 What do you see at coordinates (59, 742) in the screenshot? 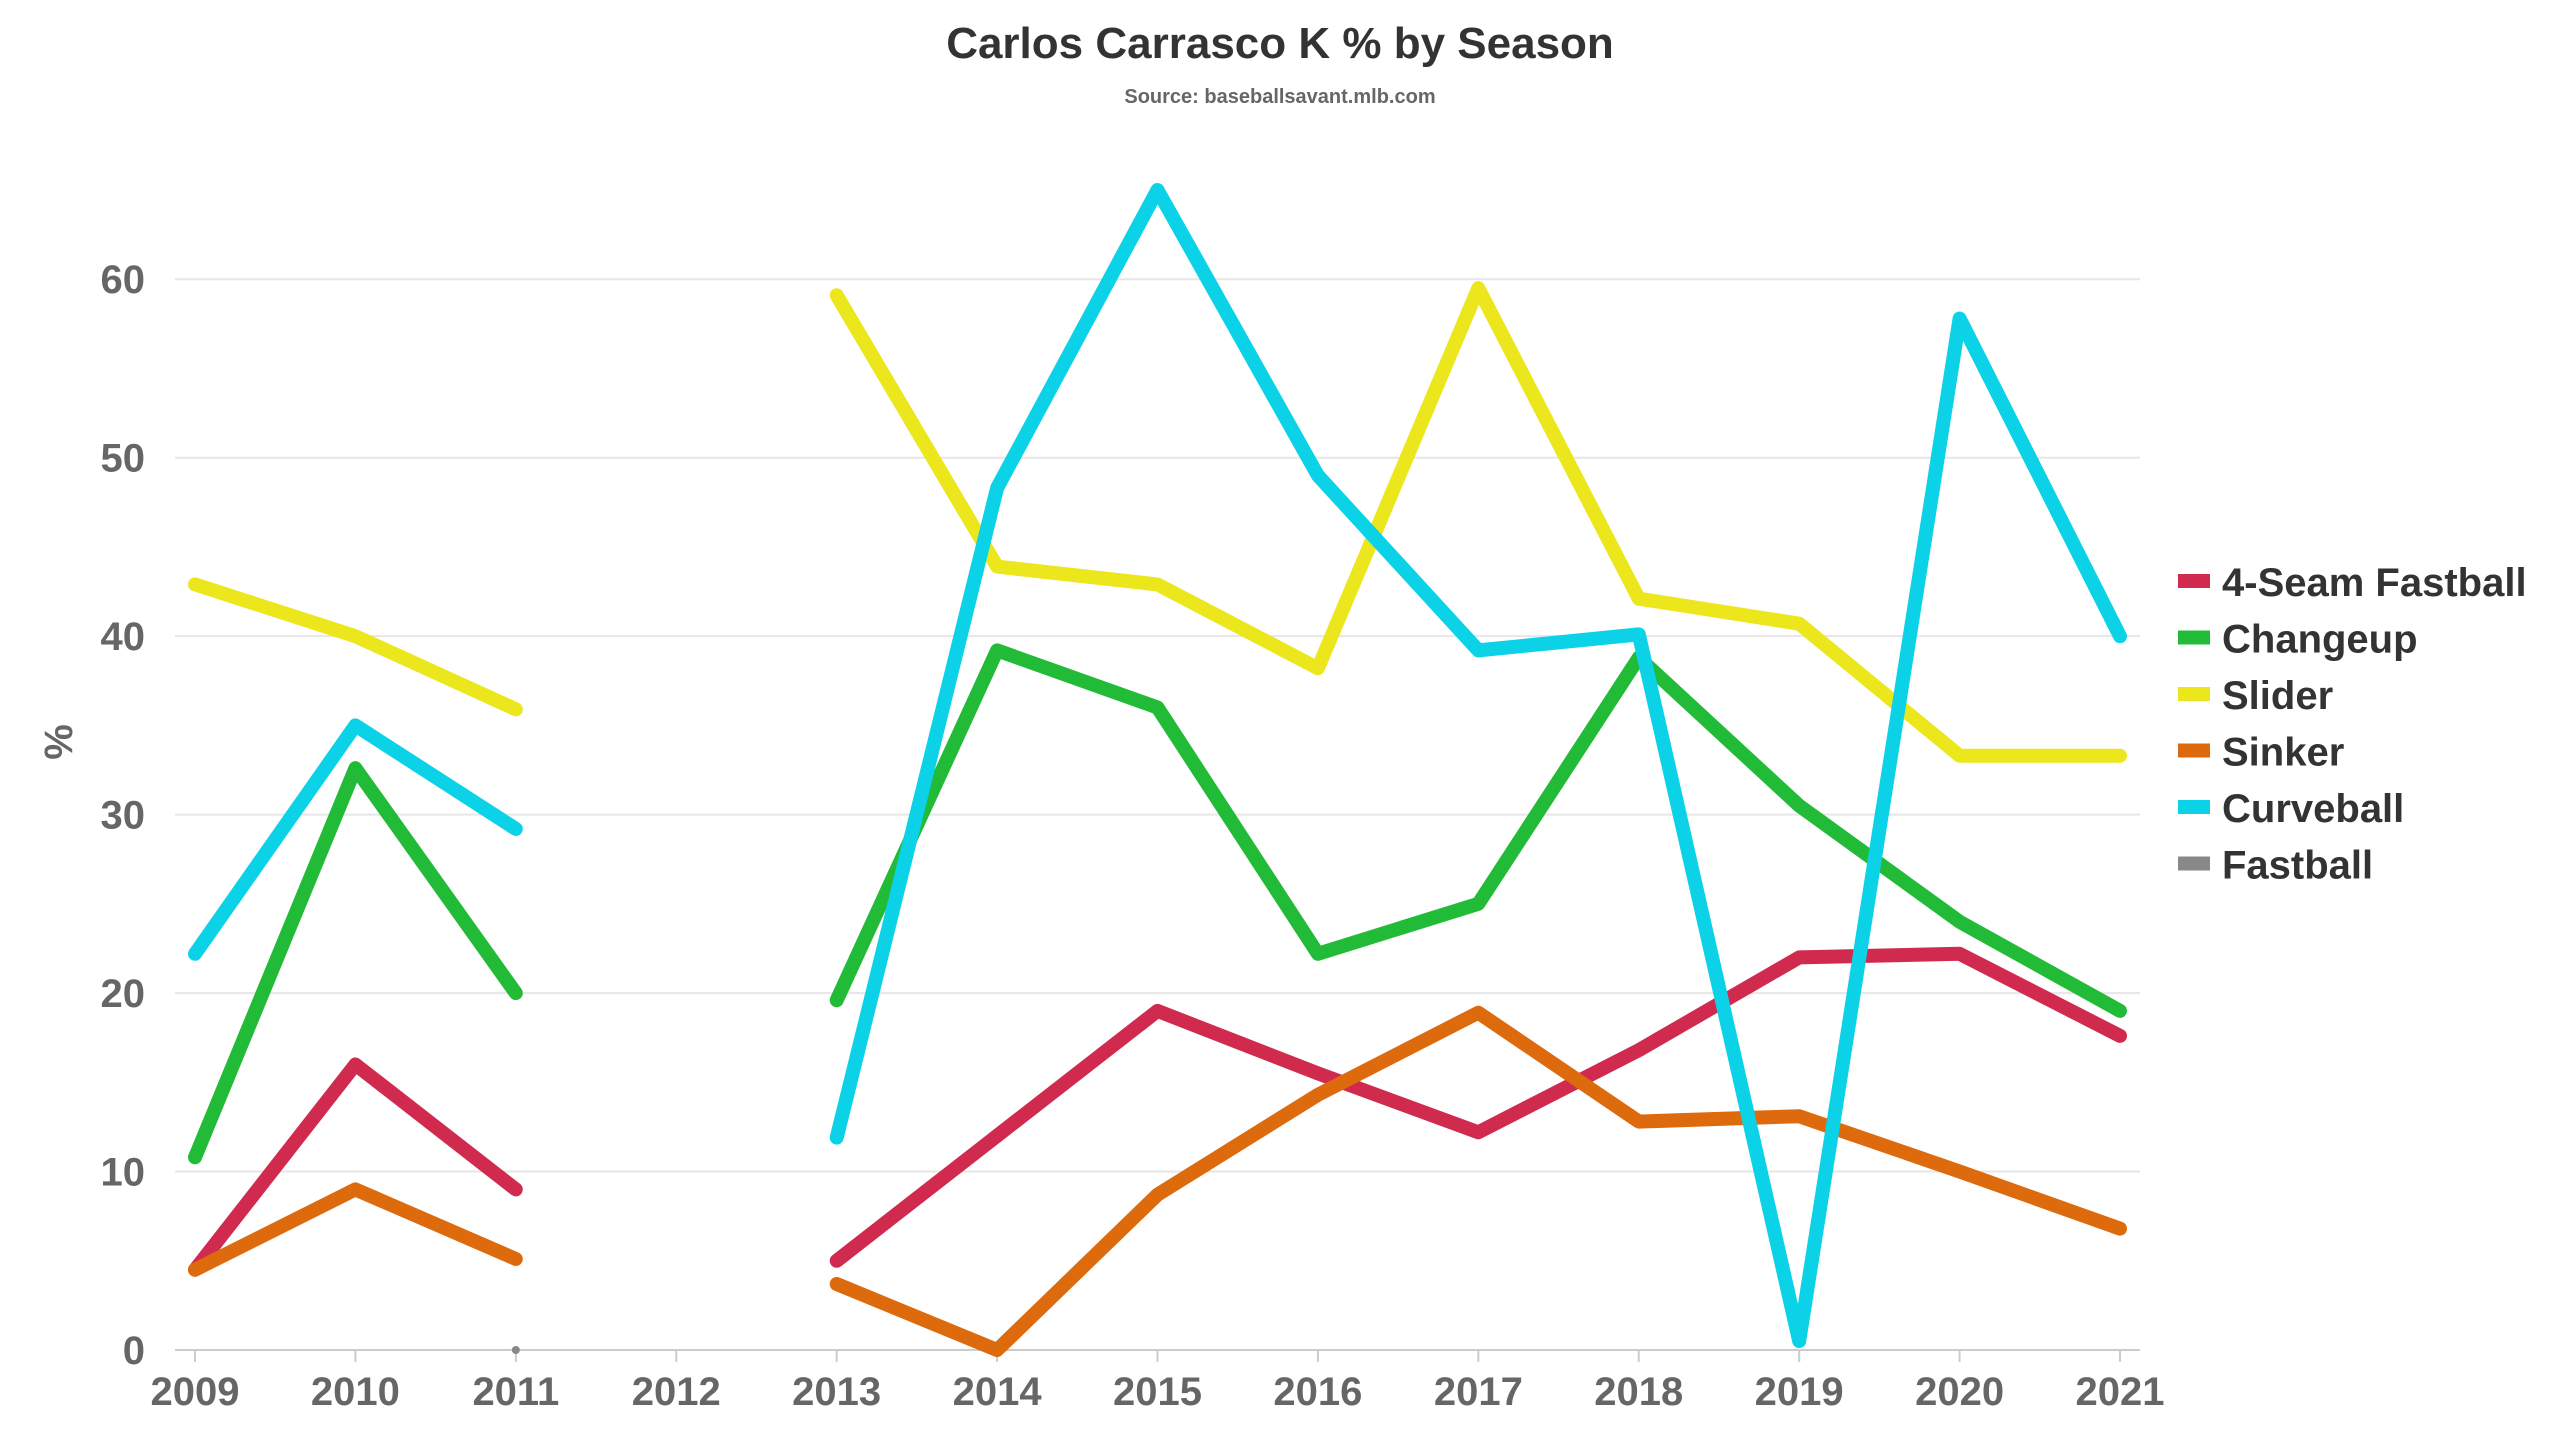
I see `y-axis-label: %` at bounding box center [59, 742].